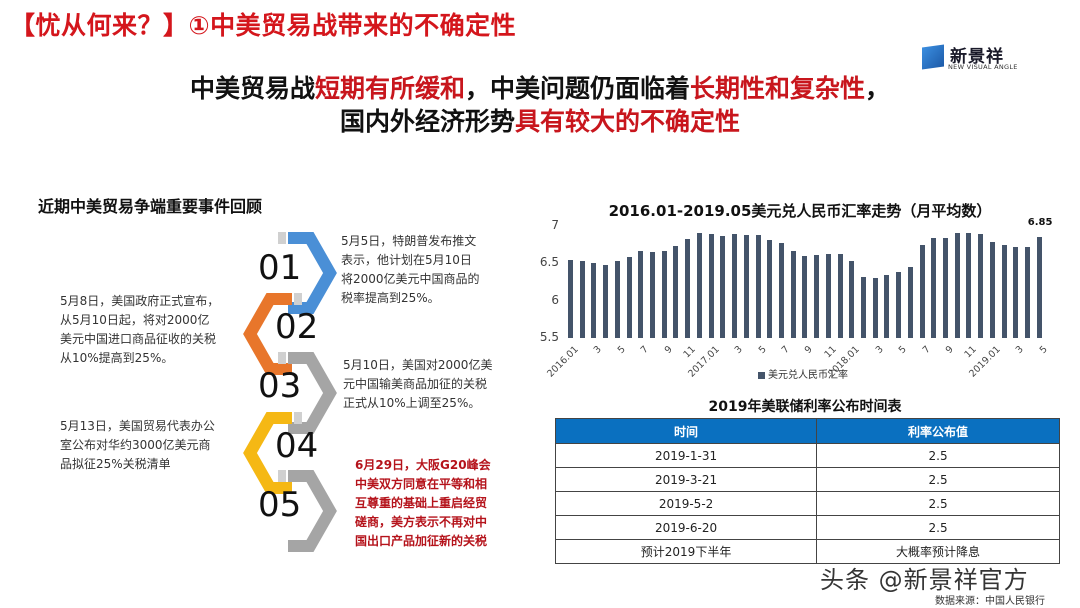  I want to click on event-description: 5月13日，美国贸易代表办公 室公布对华约3000亿美元商 品拟征25%关税清单, so click(155, 445).